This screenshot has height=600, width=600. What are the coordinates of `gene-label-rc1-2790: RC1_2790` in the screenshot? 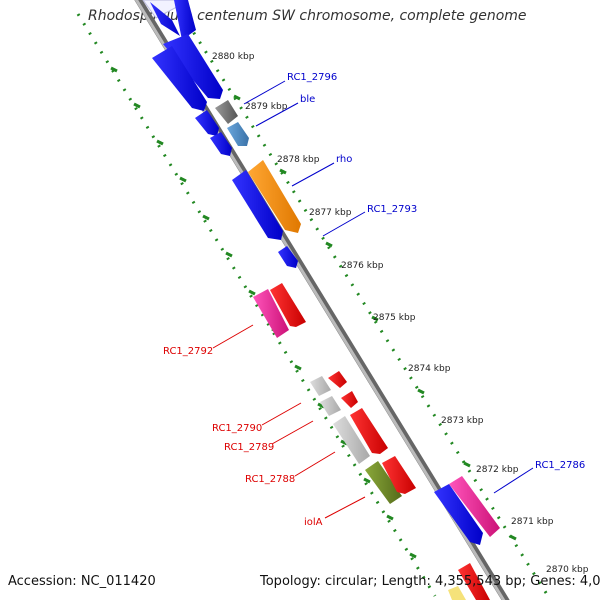 It's located at (237, 428).